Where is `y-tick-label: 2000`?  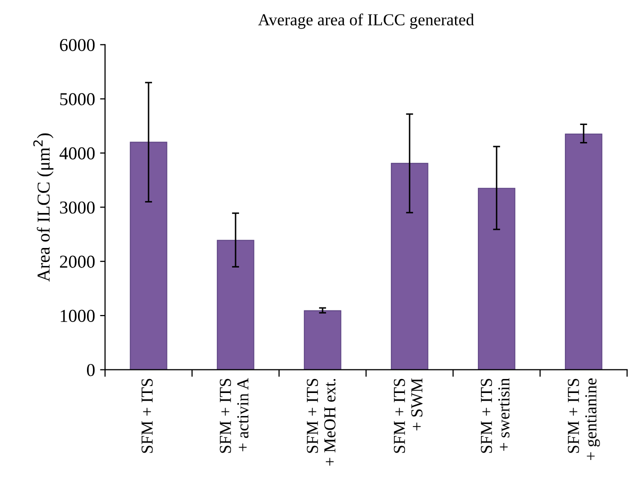 y-tick-label: 2000 is located at coordinates (77, 262).